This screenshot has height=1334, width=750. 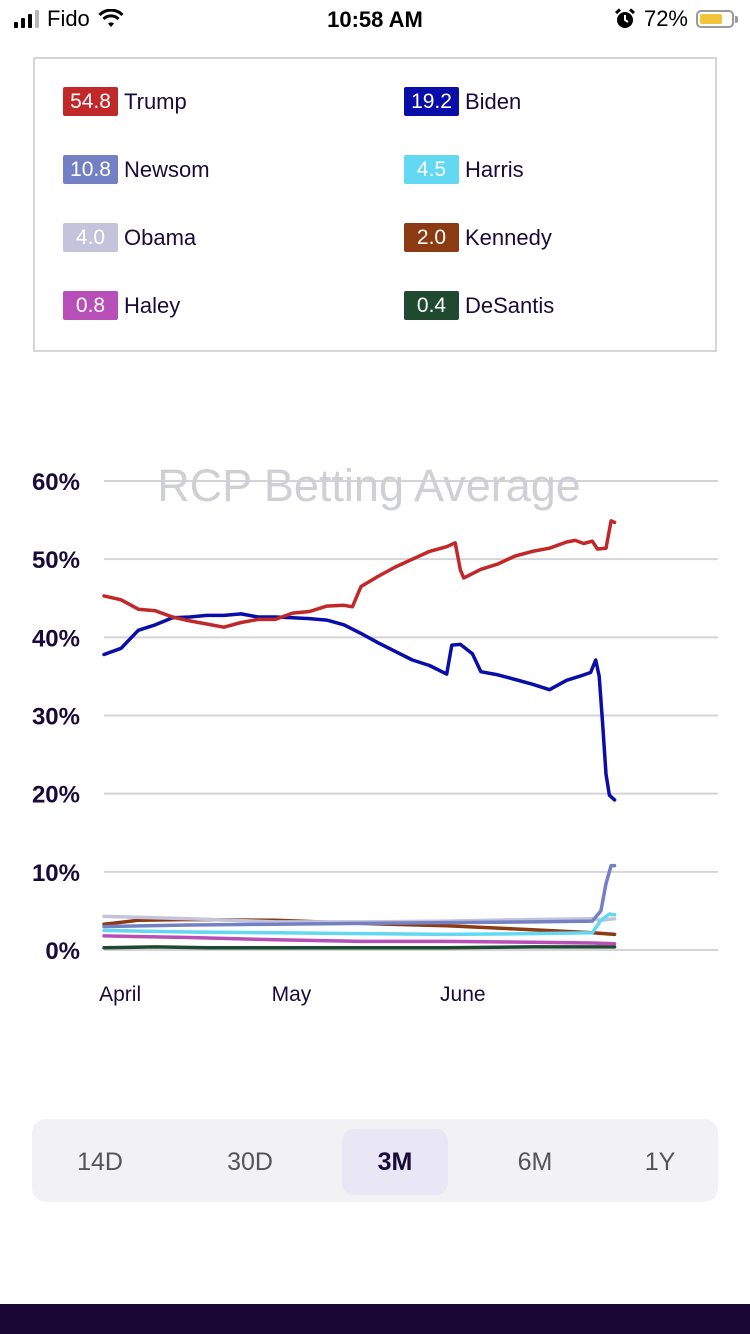 I want to click on legend-item-desantis: 0.4 DeSantis, so click(x=479, y=305).